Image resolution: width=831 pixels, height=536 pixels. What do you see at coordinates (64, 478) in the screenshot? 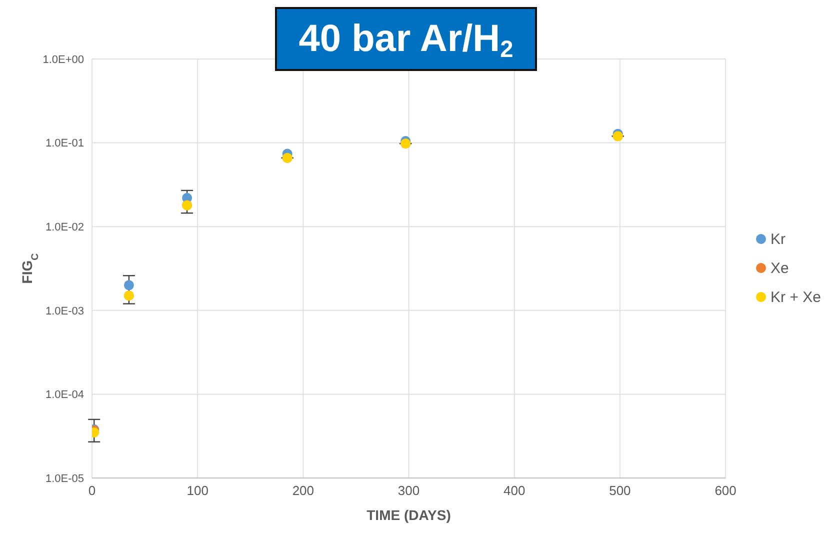
I see `y-tick-label: 1.0E-05` at bounding box center [64, 478].